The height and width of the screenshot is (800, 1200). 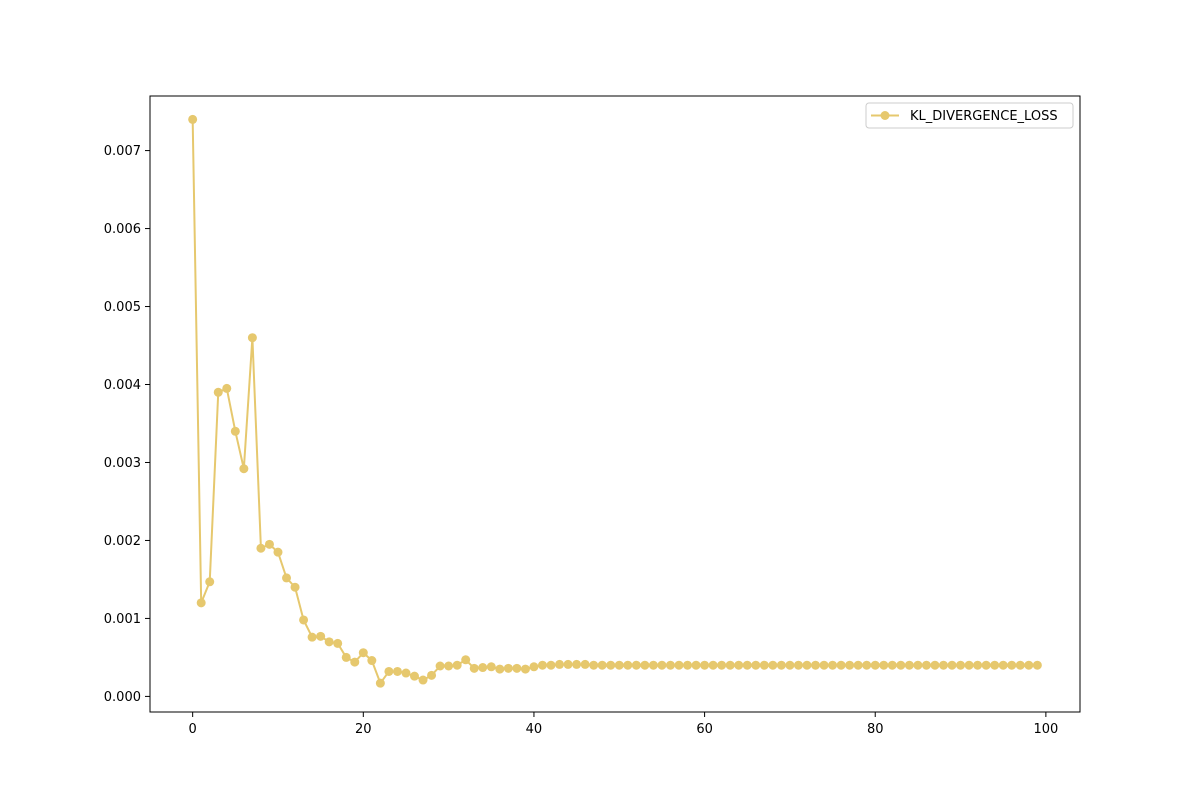 What do you see at coordinates (122, 151) in the screenshot?
I see `y-tick-label: 0.007` at bounding box center [122, 151].